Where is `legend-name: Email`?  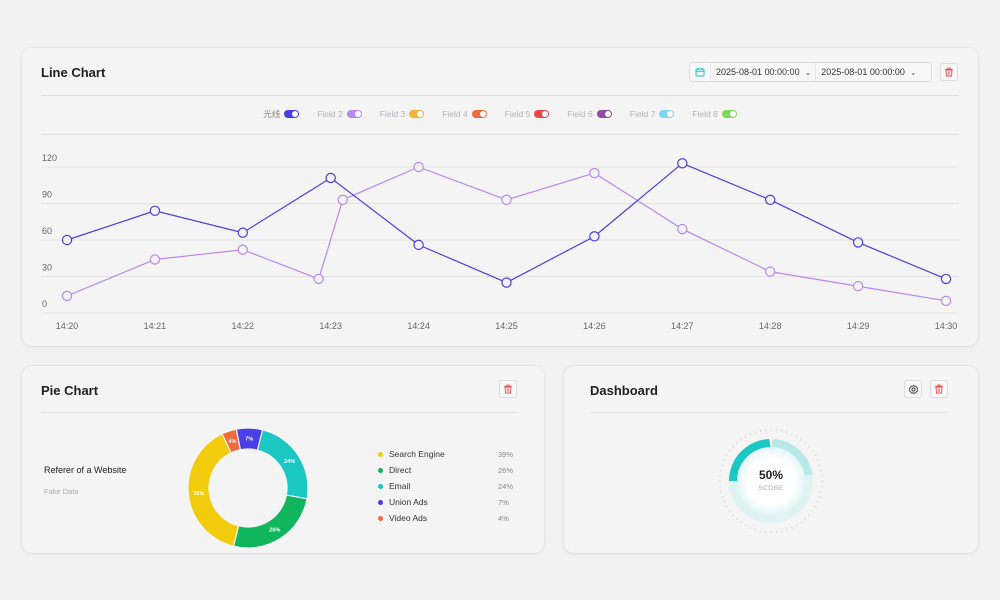
legend-name: Email is located at coordinates (400, 486).